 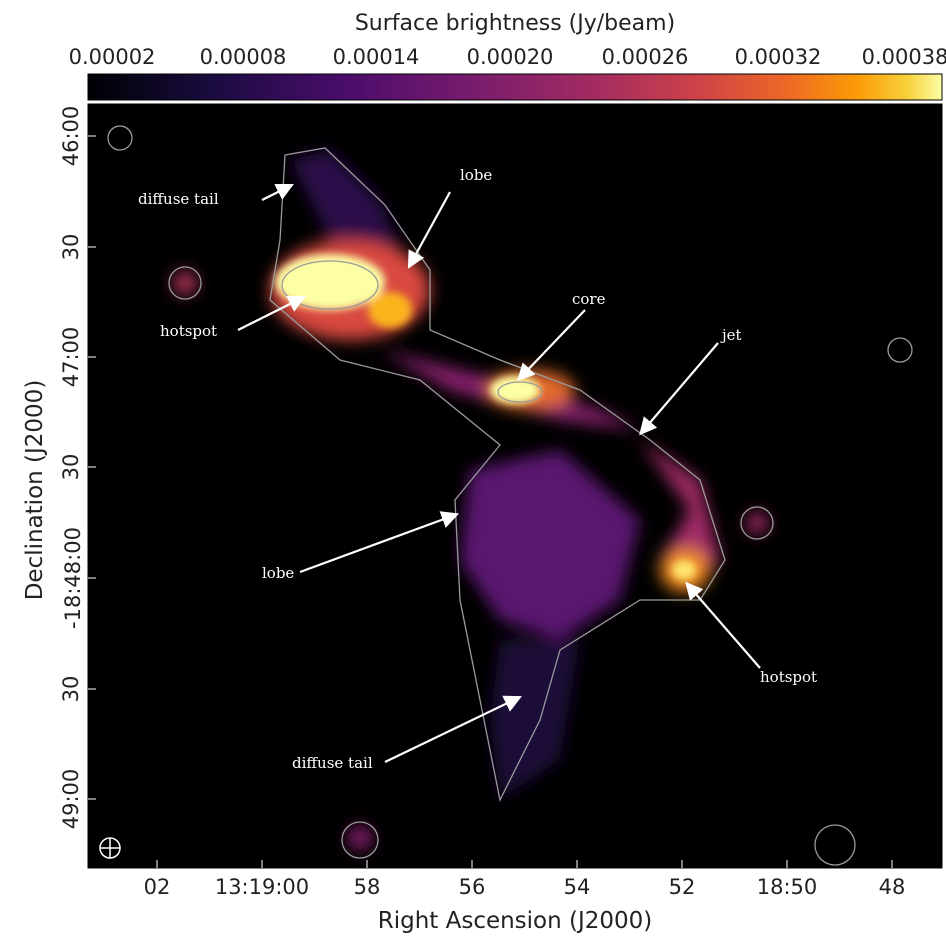 I want to click on x-tick-label: 58, so click(x=367, y=887).